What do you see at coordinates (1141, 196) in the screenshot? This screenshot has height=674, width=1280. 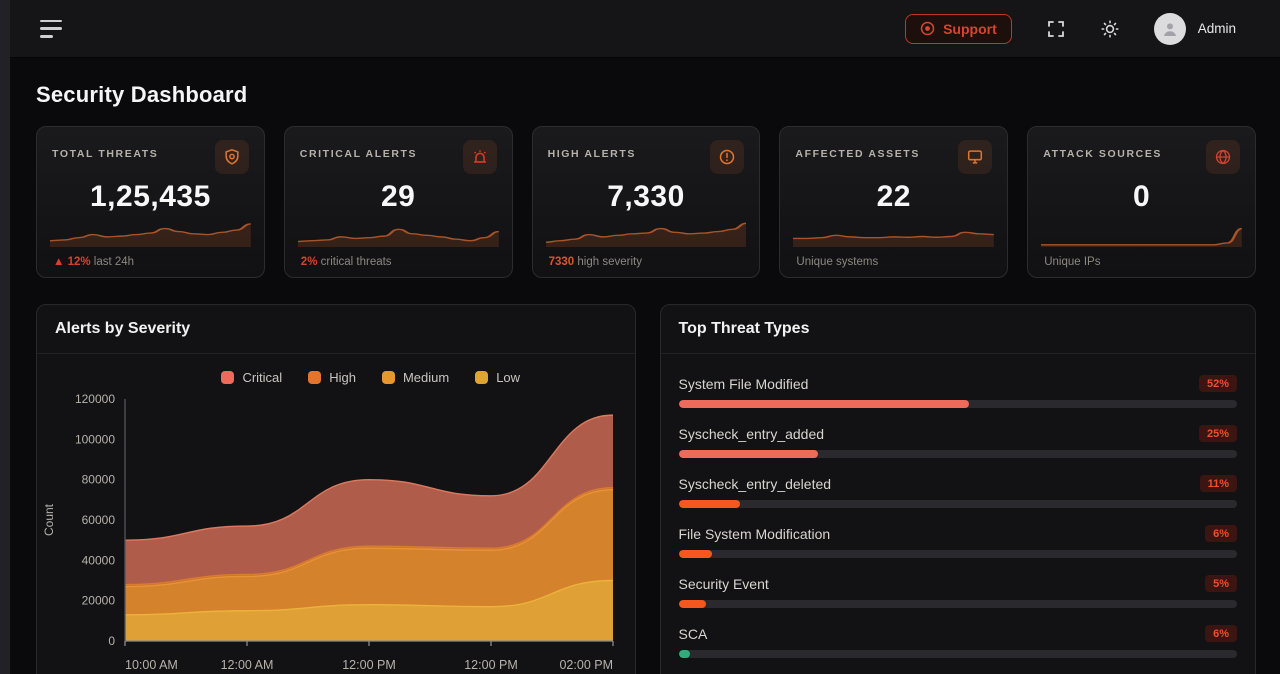 I see `stat-card-value: 0` at bounding box center [1141, 196].